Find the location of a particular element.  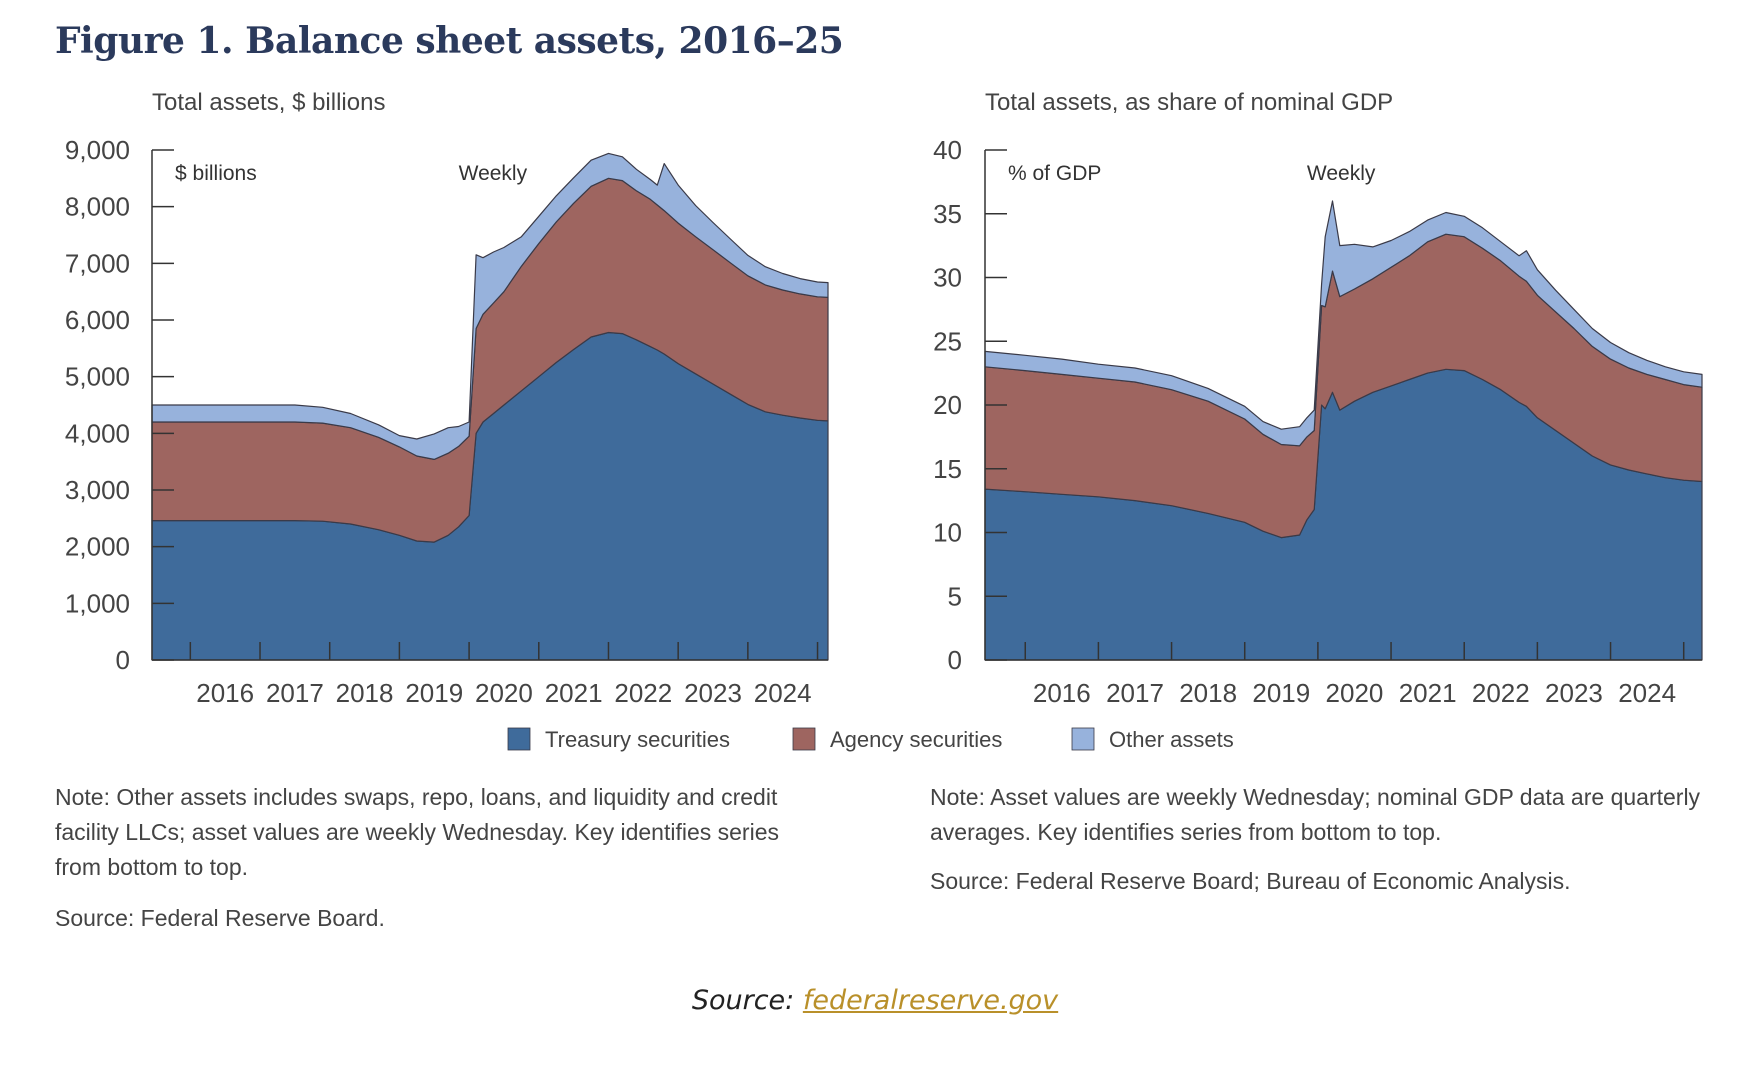

page-source: Source: federalreserve.gov is located at coordinates (875, 1000).